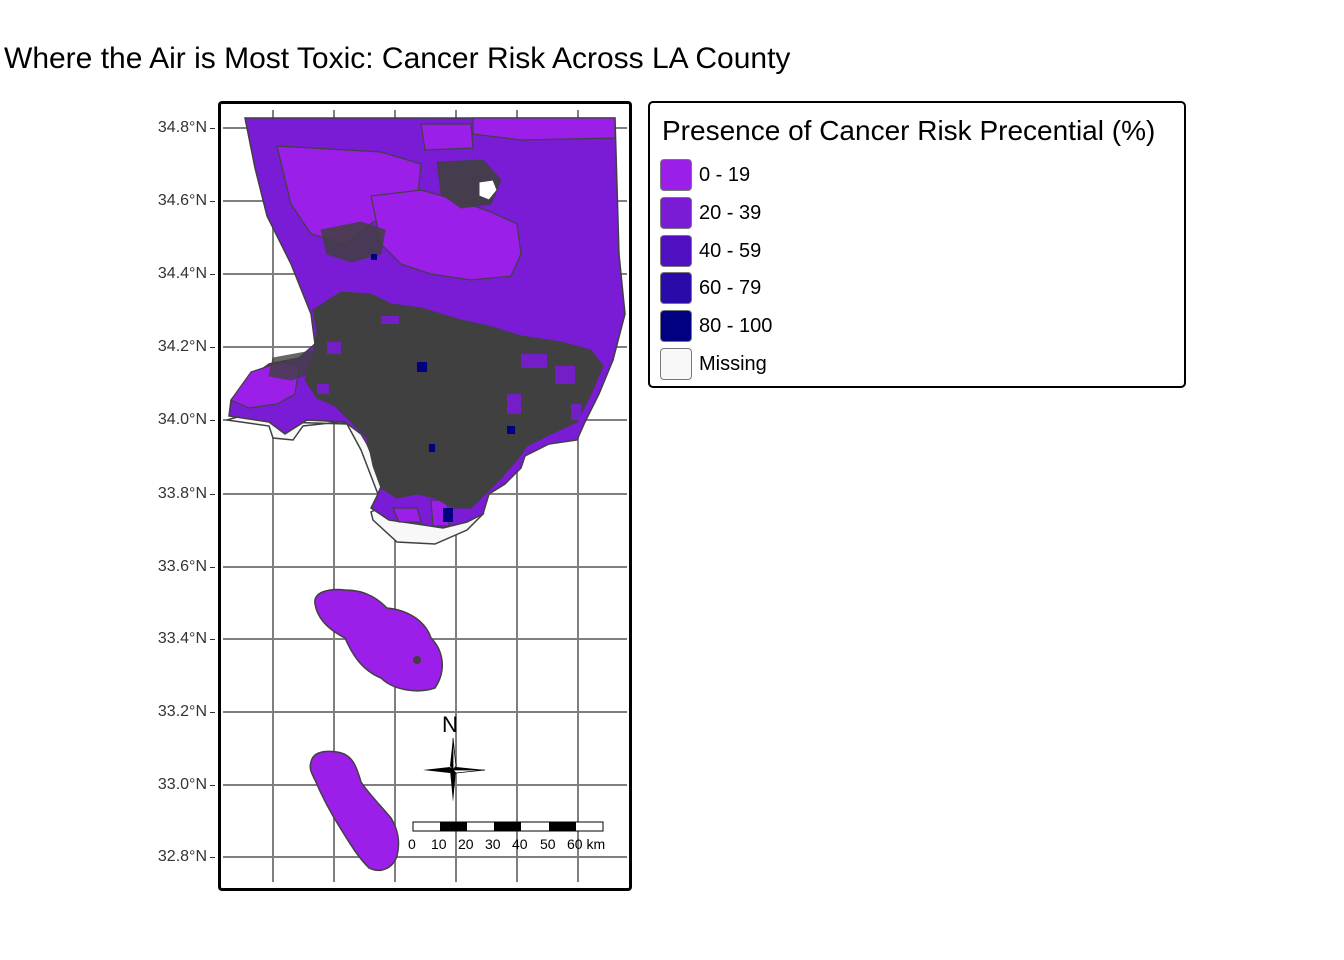 Image resolution: width=1344 pixels, height=960 pixels. What do you see at coordinates (182, 711) in the screenshot?
I see `y-tick-label: 33.2°N` at bounding box center [182, 711].